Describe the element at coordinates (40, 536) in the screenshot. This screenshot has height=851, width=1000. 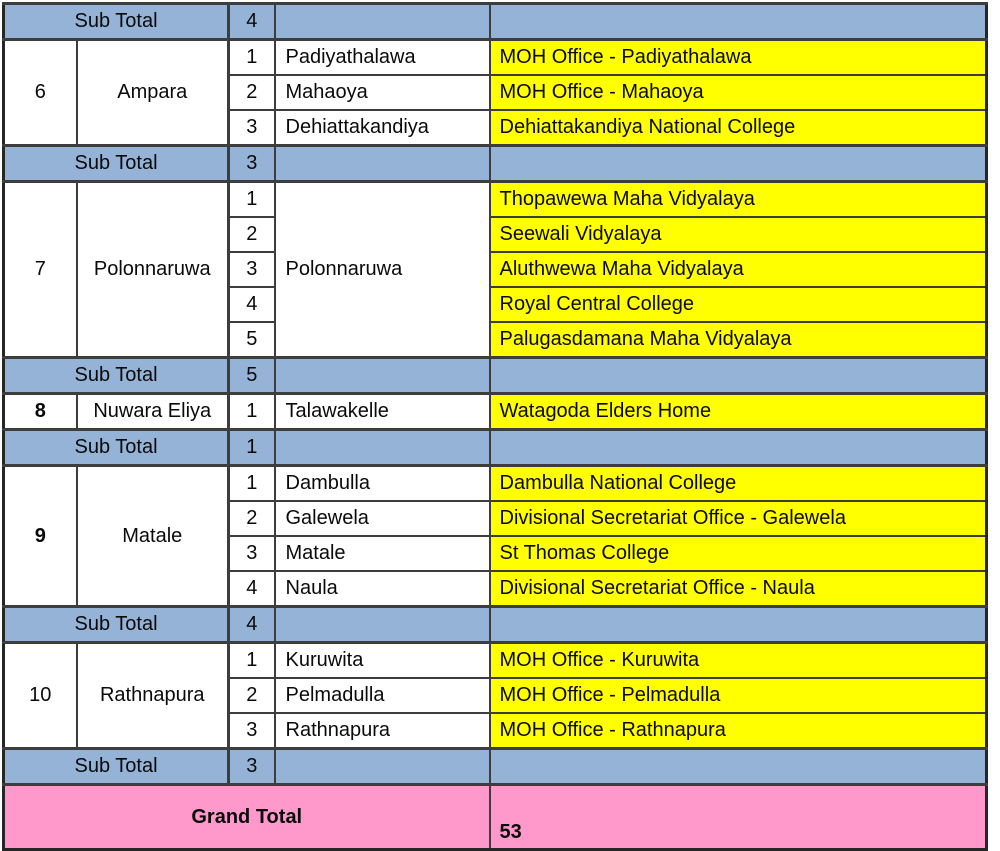
I see `district-number-cell: 9` at that location.